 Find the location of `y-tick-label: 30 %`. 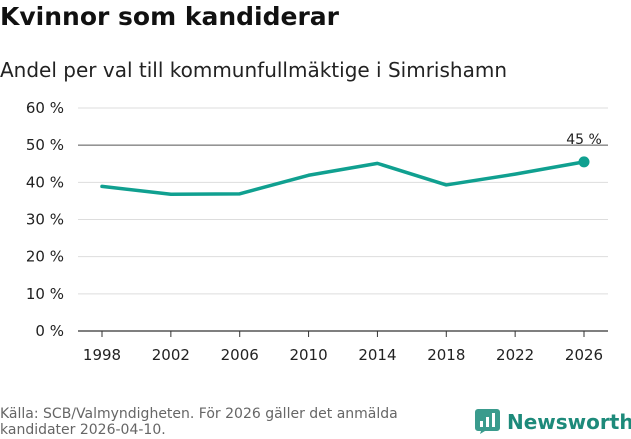

y-tick-label: 30 % is located at coordinates (45, 220).